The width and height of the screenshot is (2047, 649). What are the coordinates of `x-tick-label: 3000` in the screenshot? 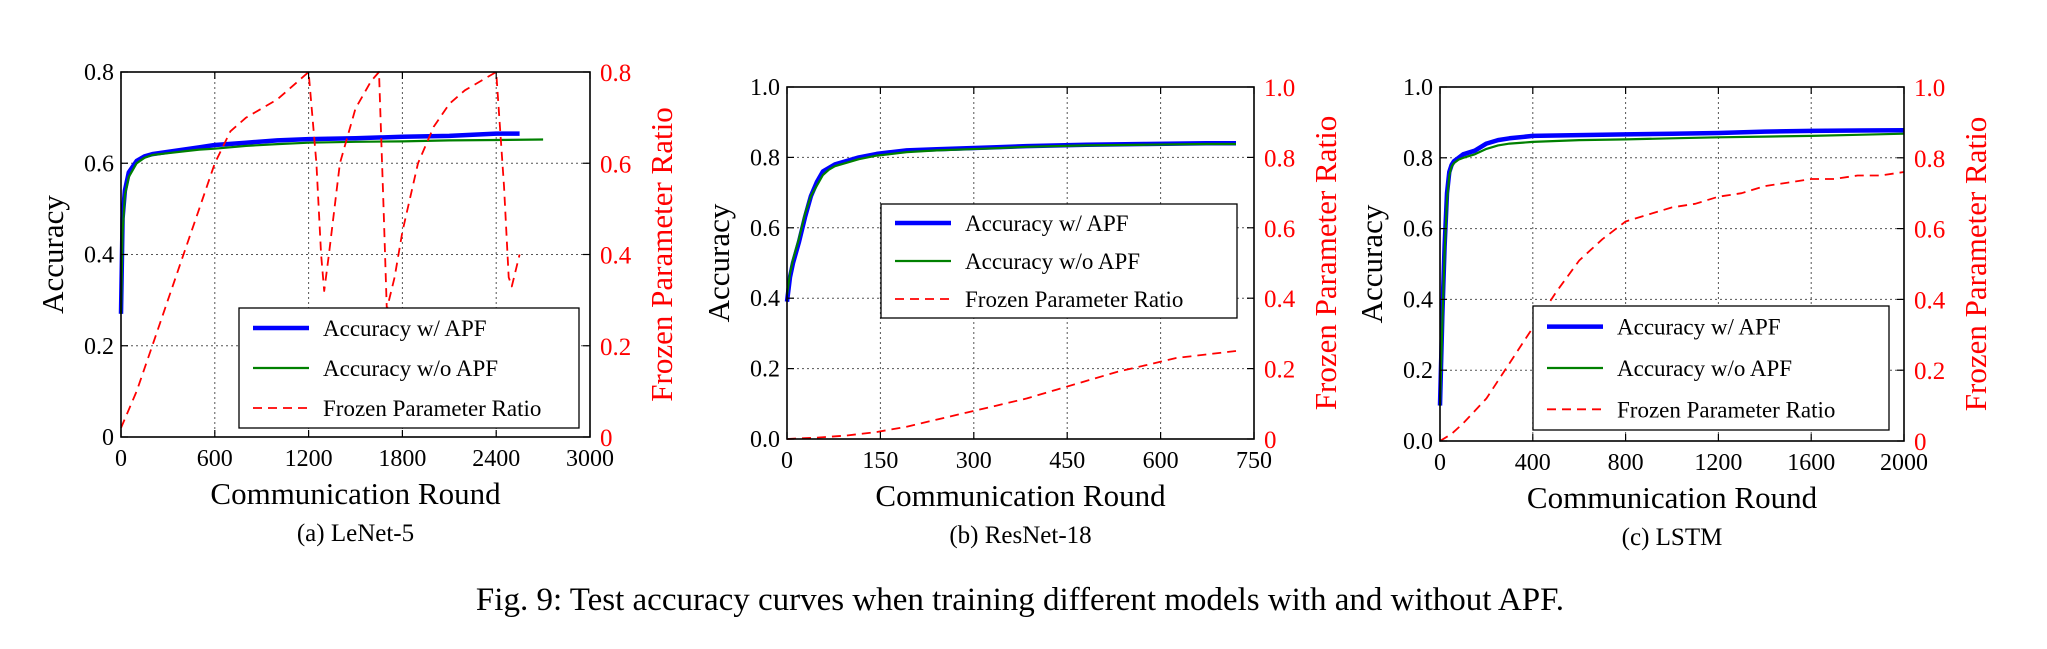 It's located at (590, 459).